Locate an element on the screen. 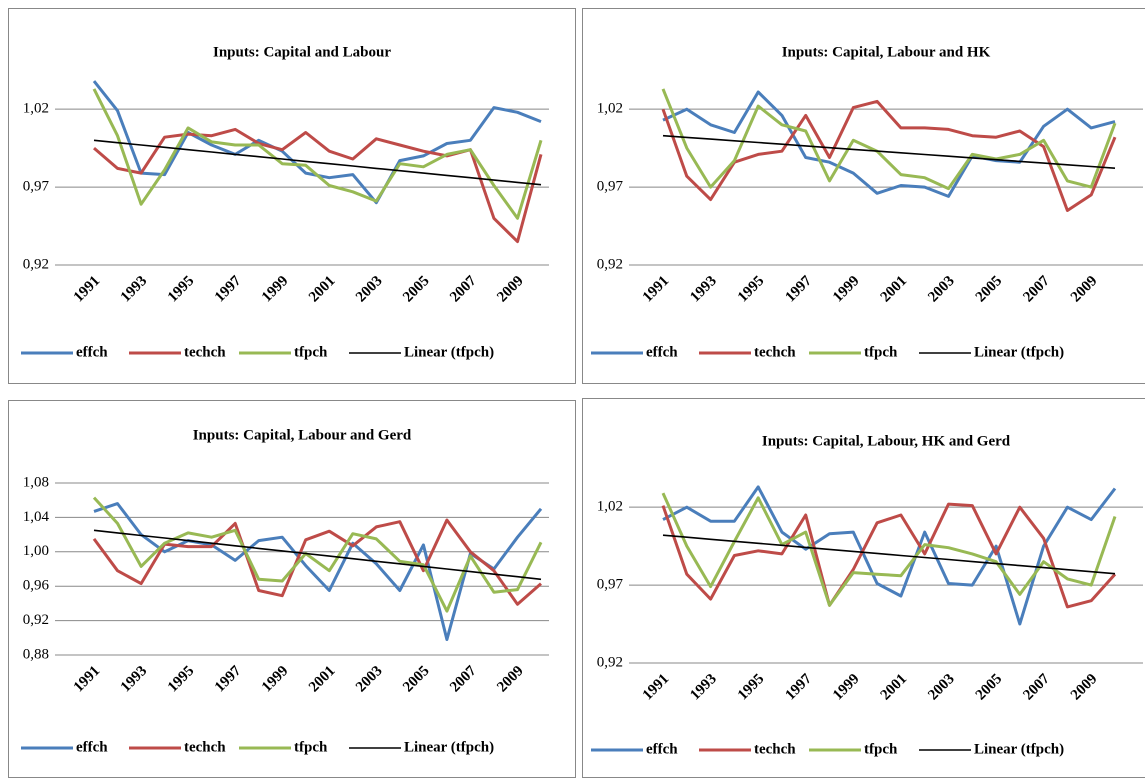  chart-title: Inputs: Capital, Labour, HK and Gerd is located at coordinates (886, 441).